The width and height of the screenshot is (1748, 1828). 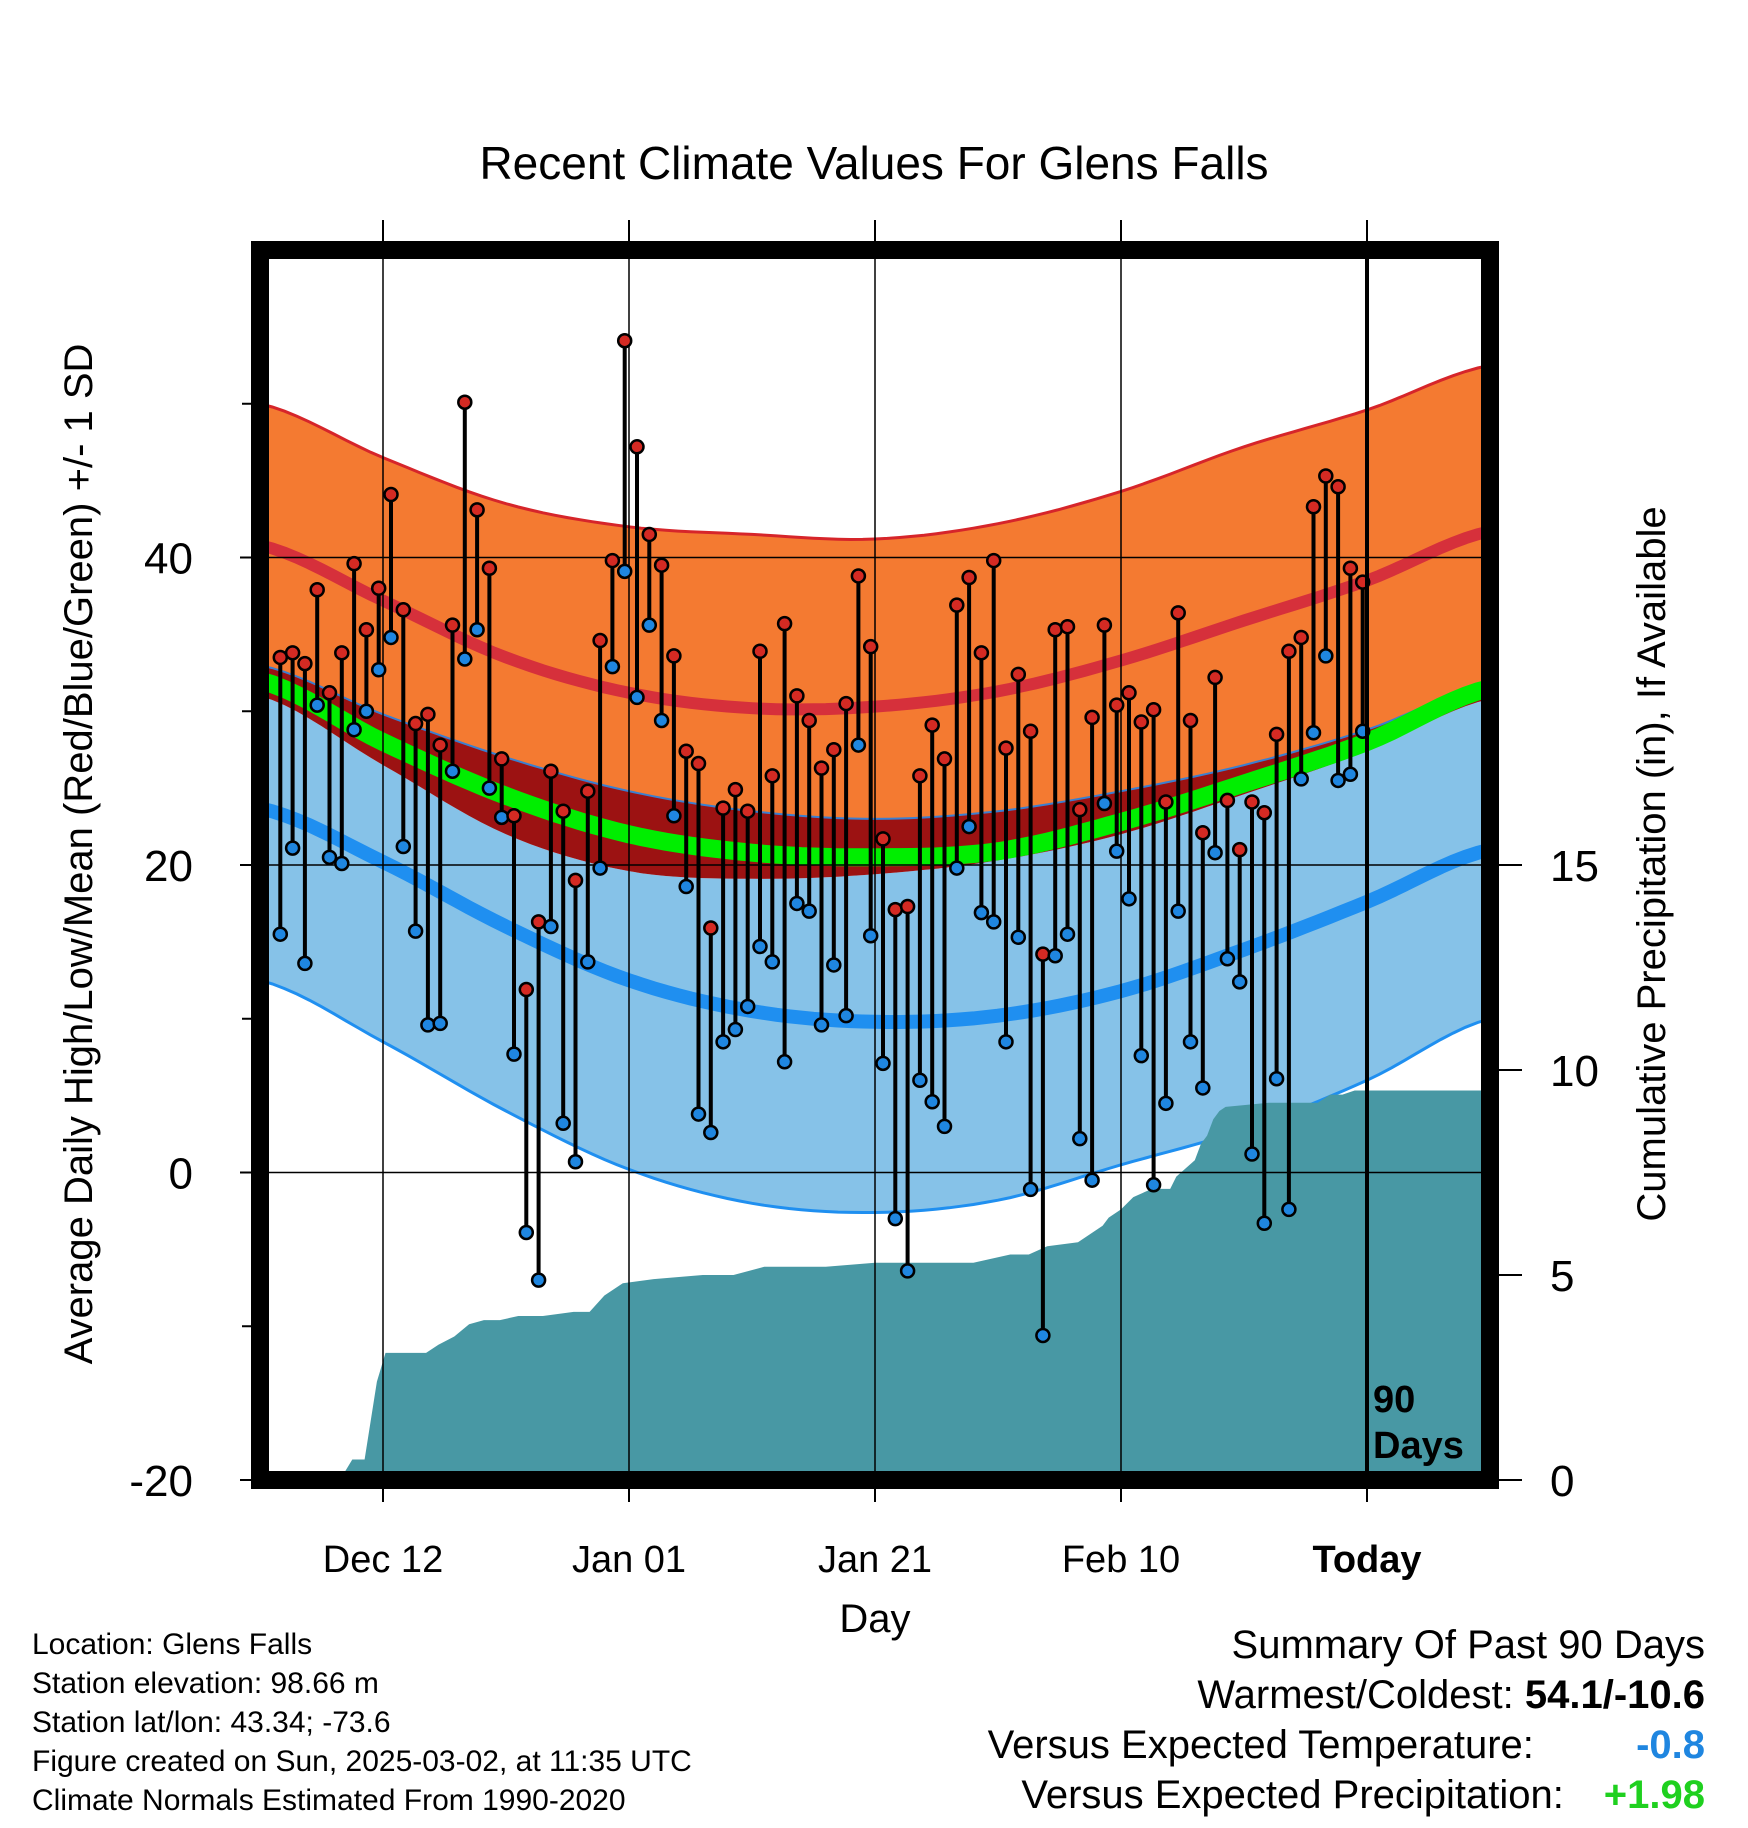 I want to click on temp-anomaly-label: Versus Expected Temperature:, so click(x=1260, y=1745).